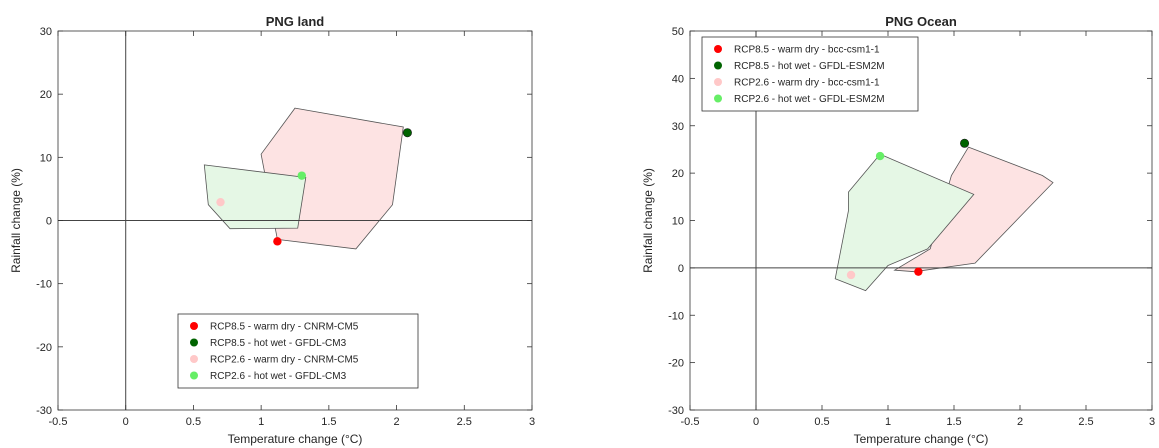 The image size is (1159, 448). What do you see at coordinates (809, 99) in the screenshot?
I see `legend-label-3: RCP2.6 - hot wet - GFDL-ESM2M` at bounding box center [809, 99].